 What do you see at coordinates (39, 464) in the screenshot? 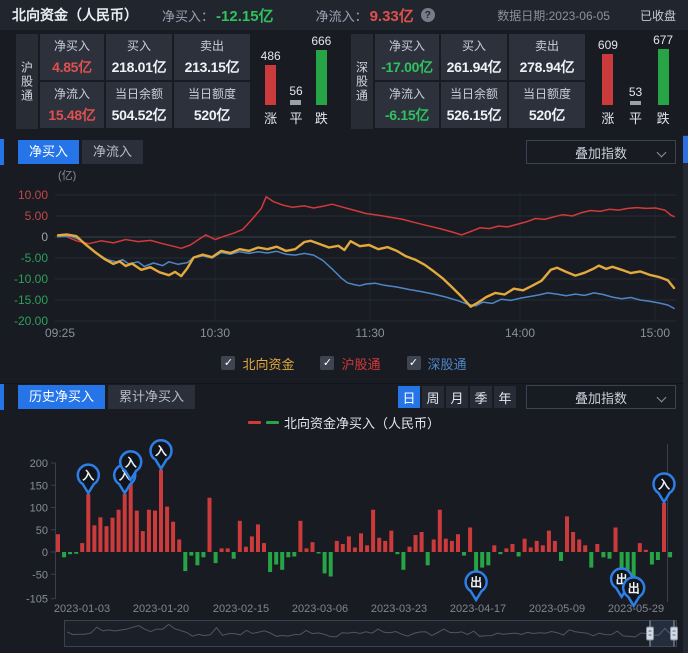
I see `axis-label: 200` at bounding box center [39, 464].